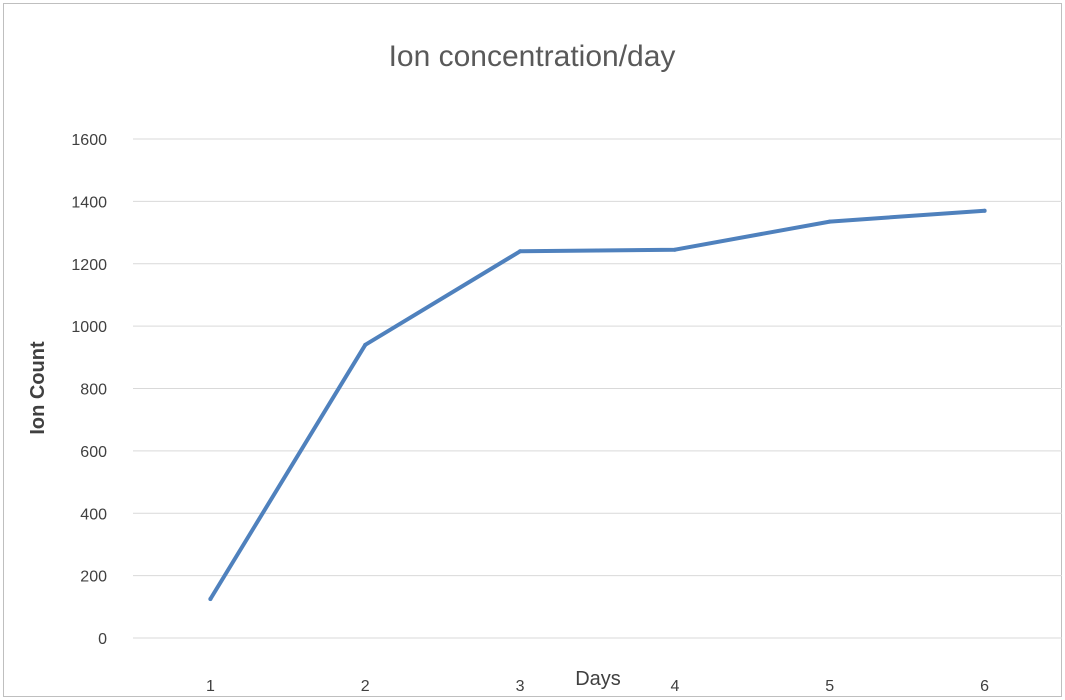 The height and width of the screenshot is (700, 1065). Describe the element at coordinates (210, 686) in the screenshot. I see `x-tick-label: 1` at that location.